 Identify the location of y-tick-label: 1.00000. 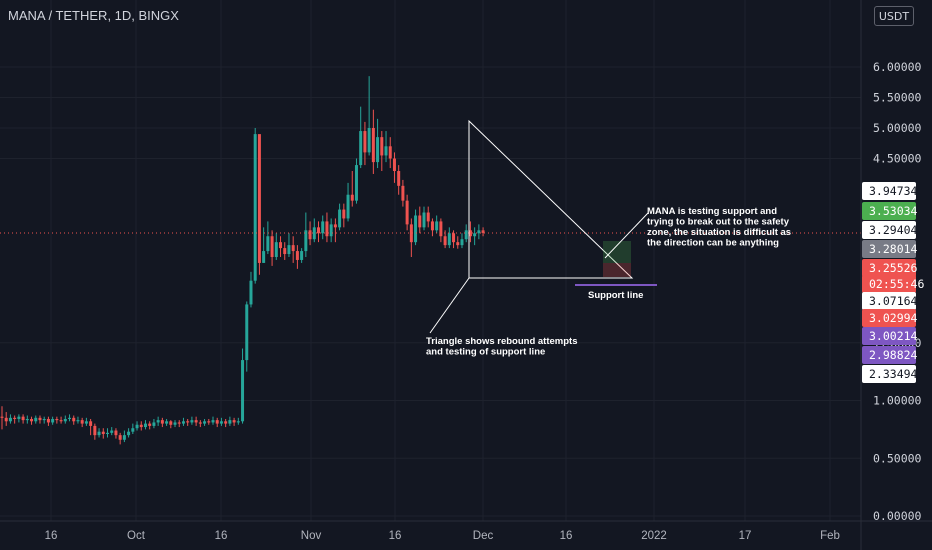
(897, 401).